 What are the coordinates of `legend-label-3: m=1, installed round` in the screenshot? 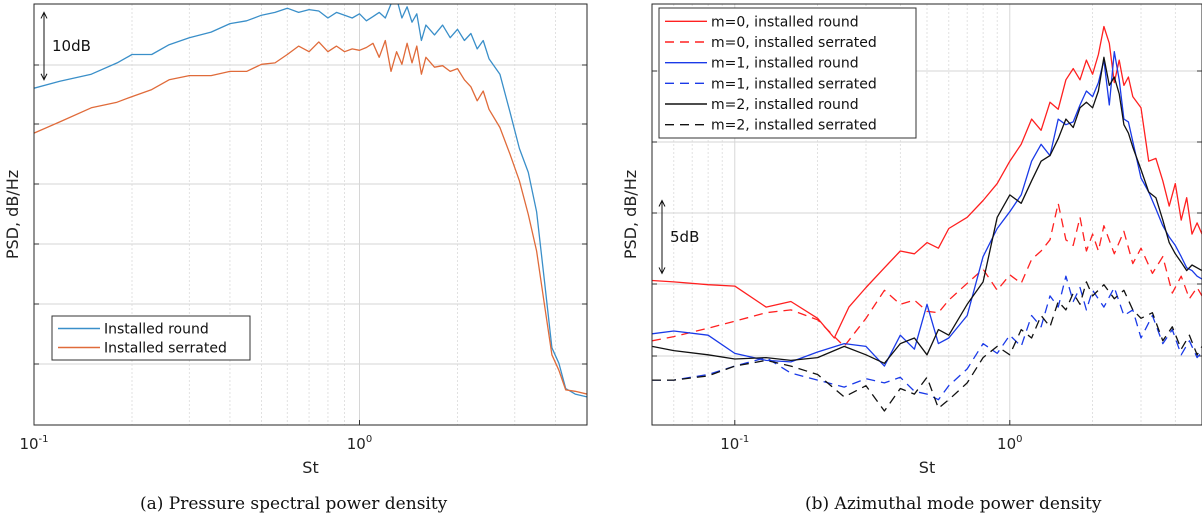 It's located at (785, 64).